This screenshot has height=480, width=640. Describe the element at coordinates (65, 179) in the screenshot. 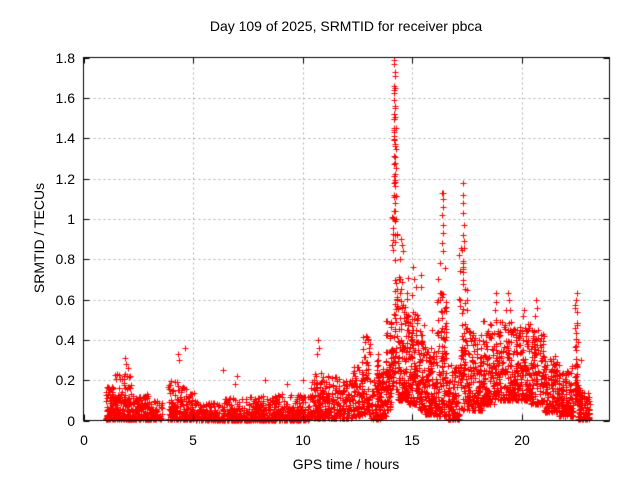

I see `y-tick-label: 1.2` at that location.